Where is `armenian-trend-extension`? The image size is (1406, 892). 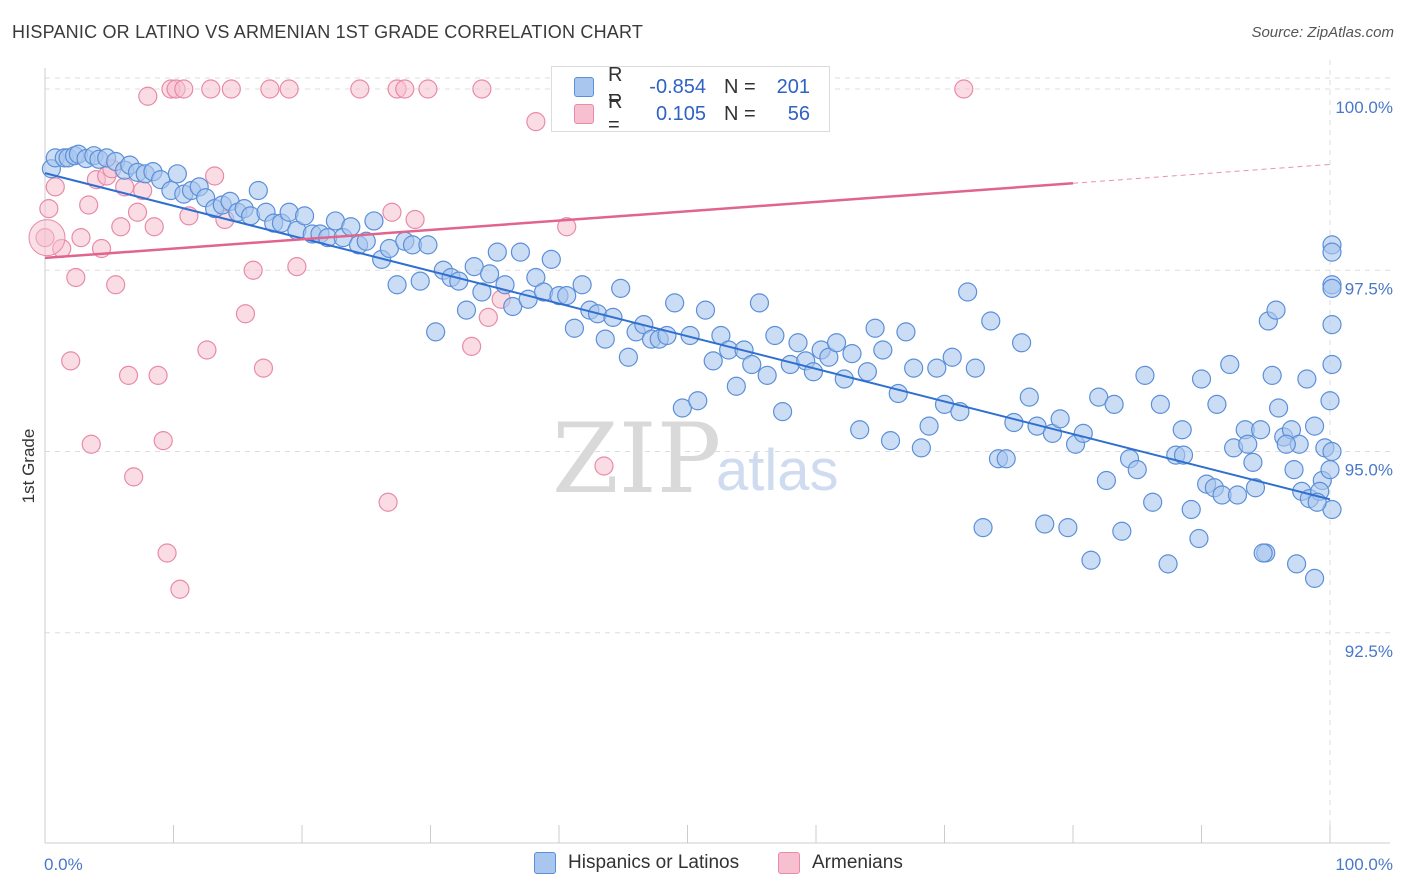 armenian-trend-extension is located at coordinates (1201, 173).